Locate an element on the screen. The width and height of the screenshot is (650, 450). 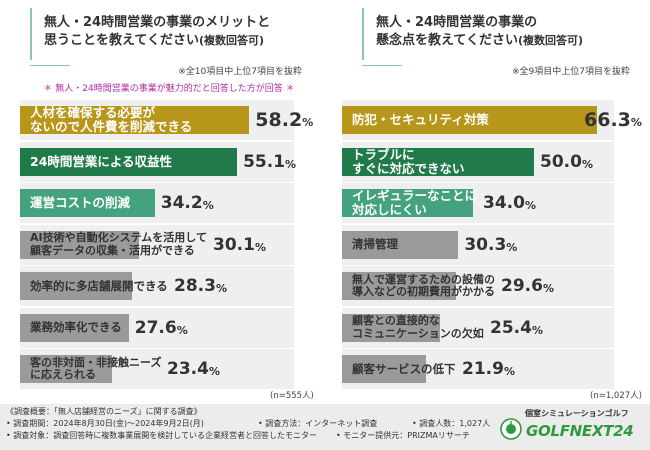
merits-note: ※全10項目中上位7項目を抜粋 is located at coordinates (240, 72).